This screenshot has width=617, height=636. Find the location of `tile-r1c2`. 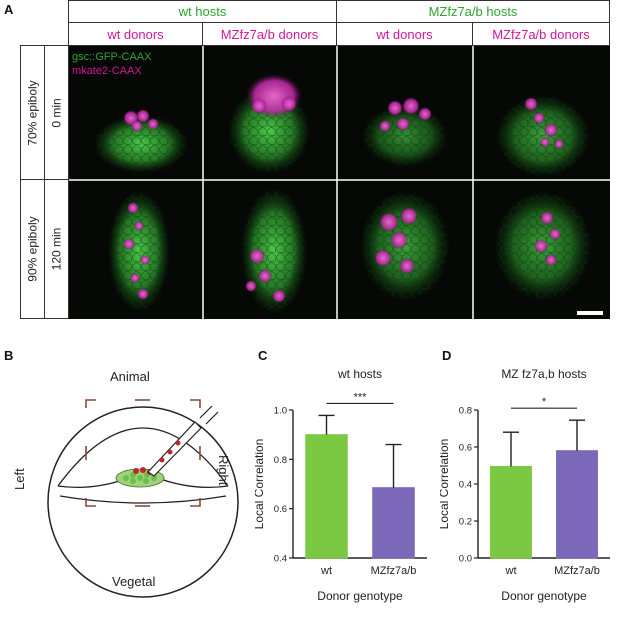

tile-r1c2 is located at coordinates (269, 124).